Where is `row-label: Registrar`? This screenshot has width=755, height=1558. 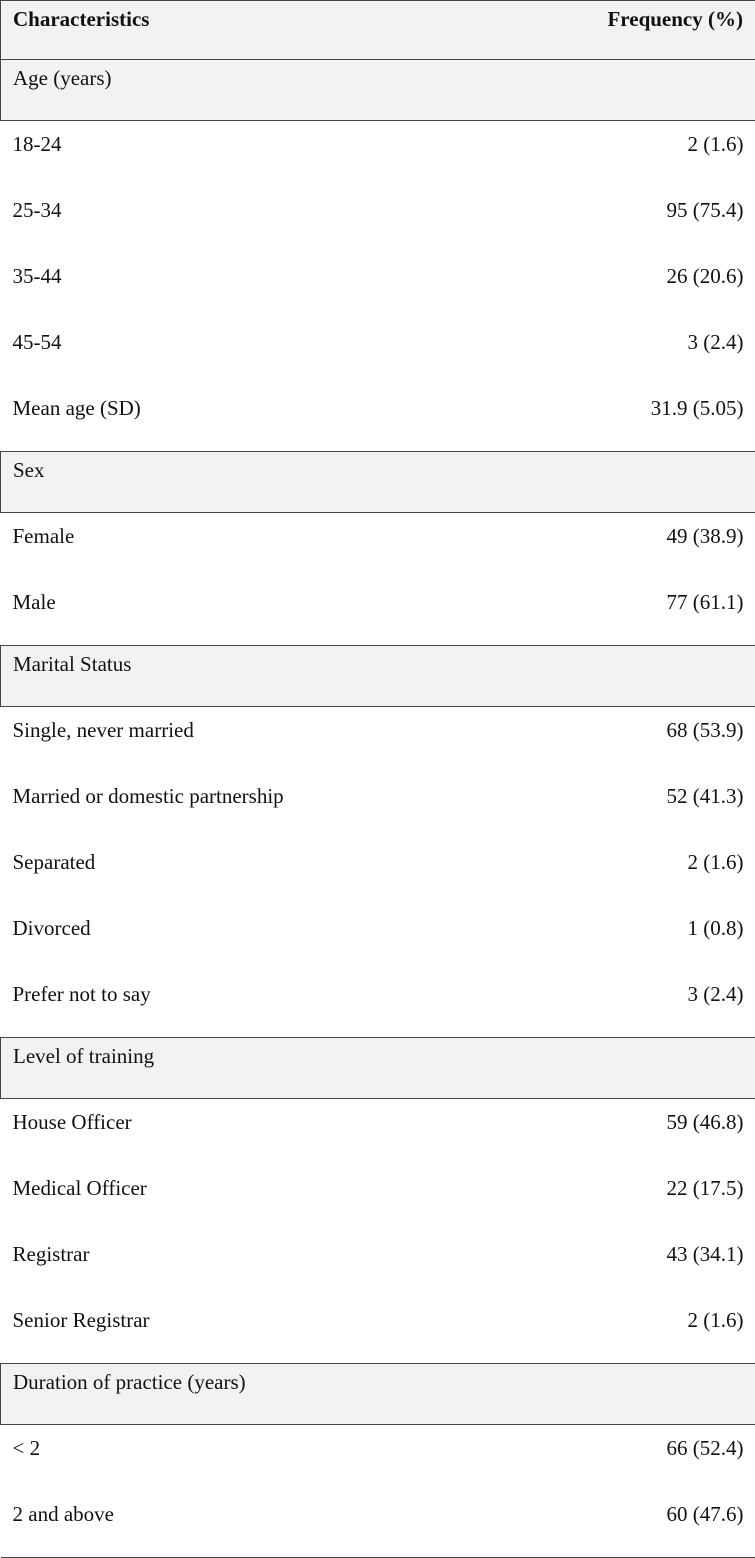
row-label: Registrar is located at coordinates (241, 1264).